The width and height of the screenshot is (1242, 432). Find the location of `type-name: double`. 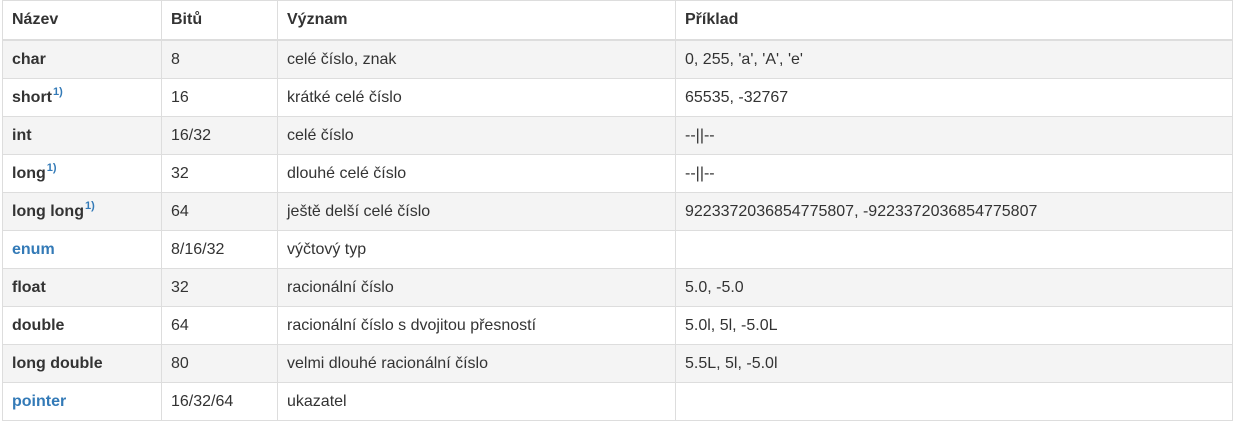

type-name: double is located at coordinates (38, 325).